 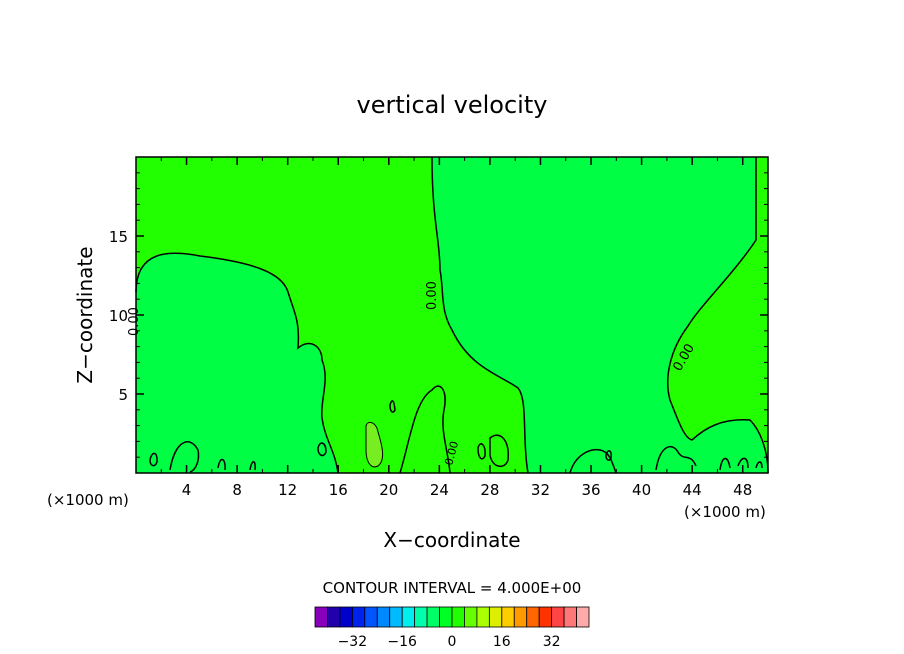 What do you see at coordinates (452, 105) in the screenshot?
I see `chart-title: vertical velocity` at bounding box center [452, 105].